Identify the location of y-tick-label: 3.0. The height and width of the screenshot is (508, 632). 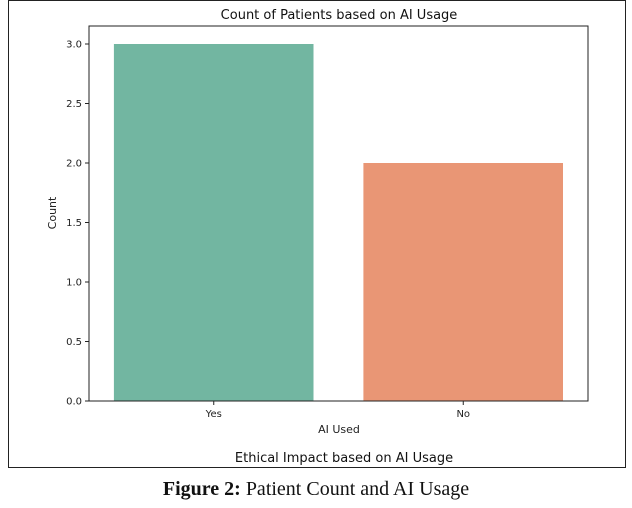
(74, 45).